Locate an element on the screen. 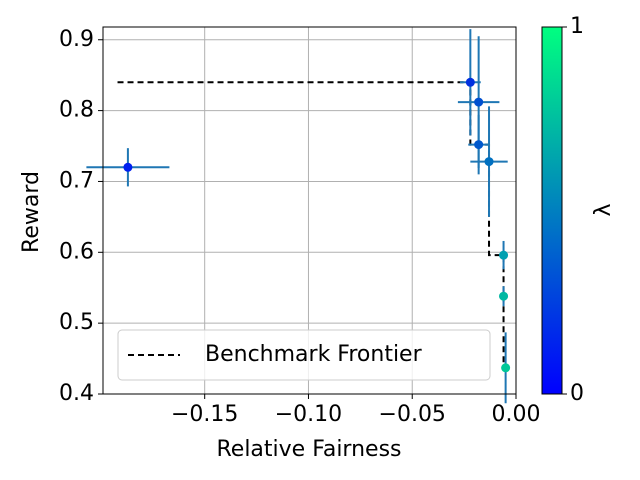 The height and width of the screenshot is (480, 640). y-tick-label: 0.5 is located at coordinates (76, 322).